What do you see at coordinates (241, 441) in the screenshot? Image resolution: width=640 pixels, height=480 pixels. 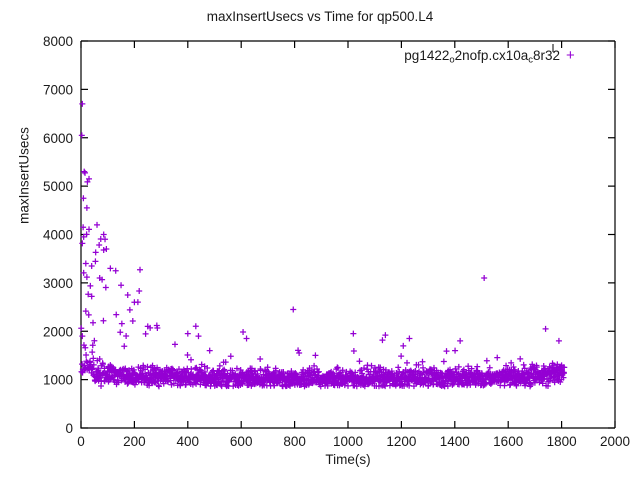 I see `x-tick-label: 600` at bounding box center [241, 441].